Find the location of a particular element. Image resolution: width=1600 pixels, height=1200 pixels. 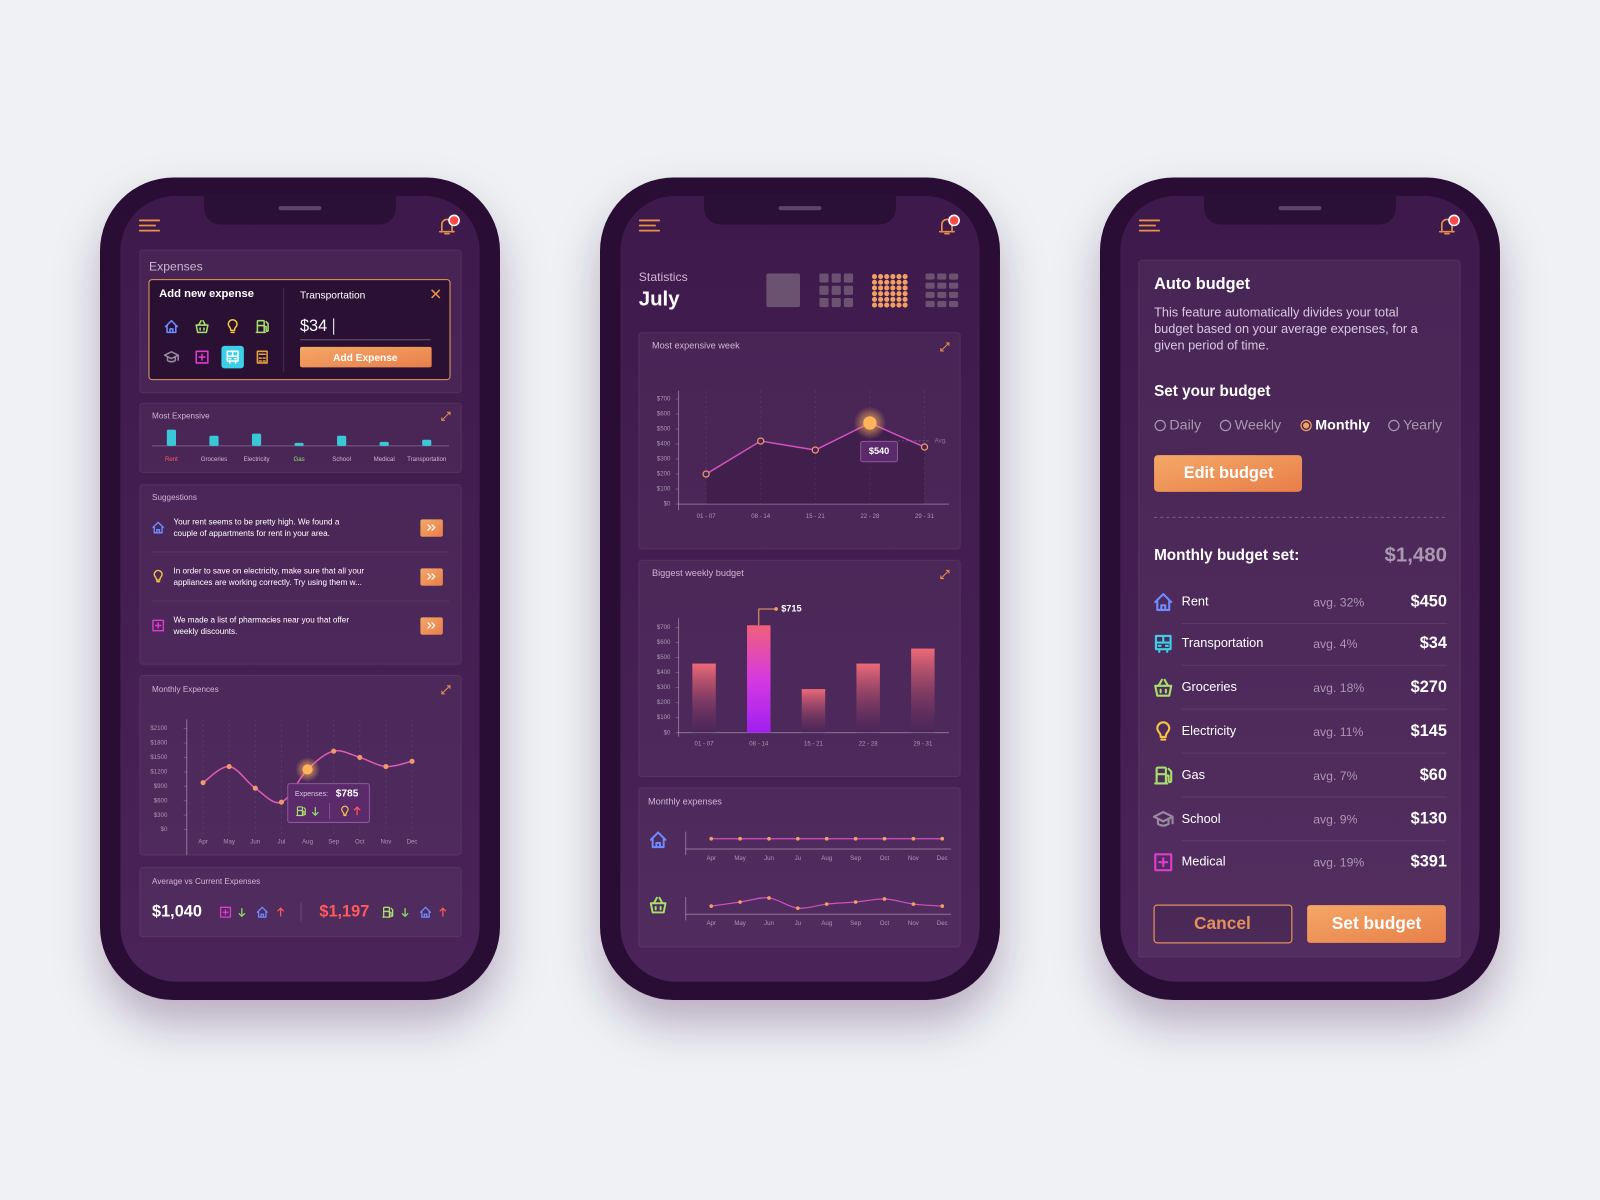

x-tick-label: 15 - 21 is located at coordinates (814, 743).